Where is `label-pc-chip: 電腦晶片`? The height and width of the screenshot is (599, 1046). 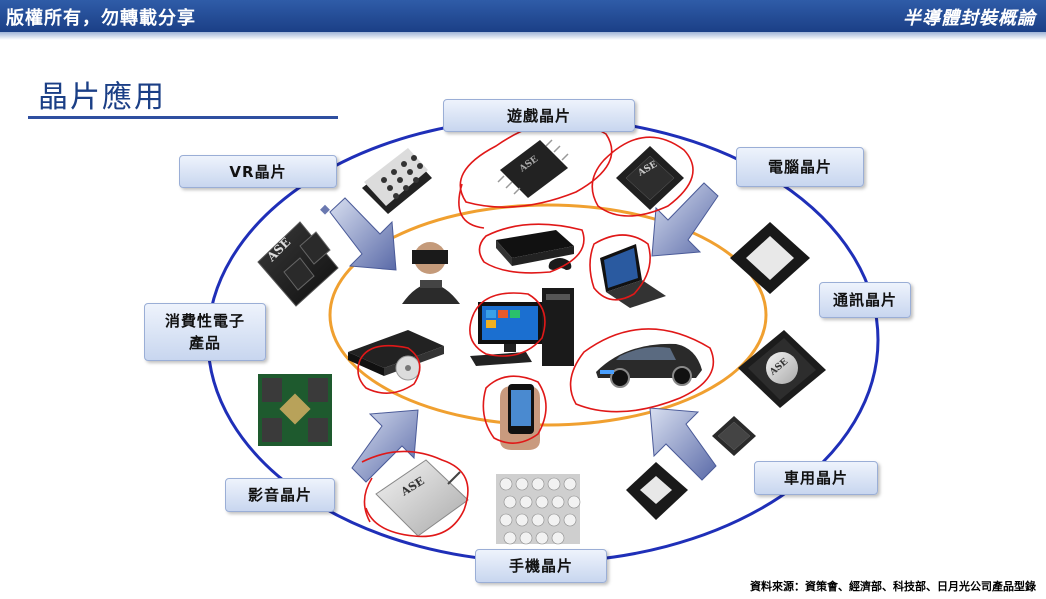
label-pc-chip: 電腦晶片 is located at coordinates (800, 167).